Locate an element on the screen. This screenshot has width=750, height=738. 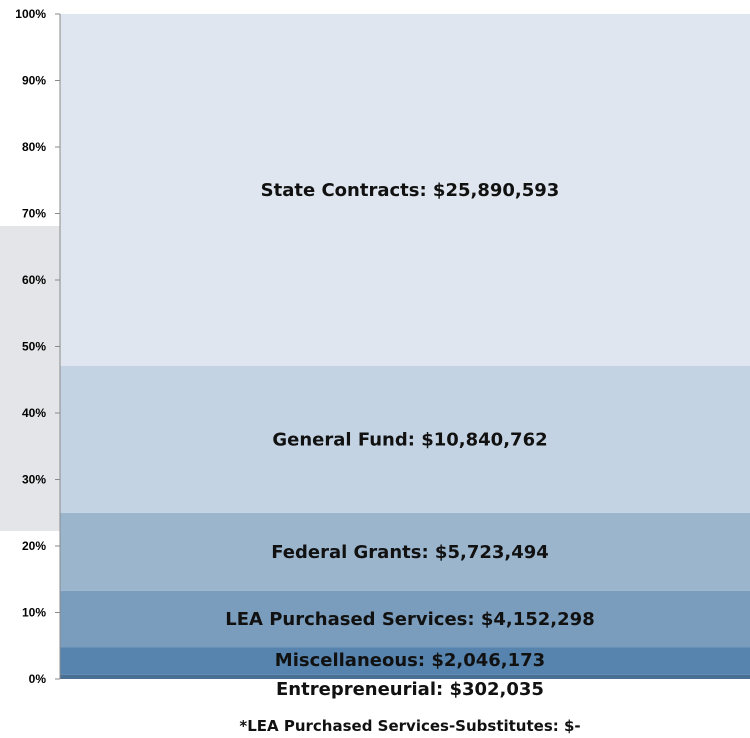
label-entrepreneurial: Entrepreneurial: $302,035 is located at coordinates (410, 689).